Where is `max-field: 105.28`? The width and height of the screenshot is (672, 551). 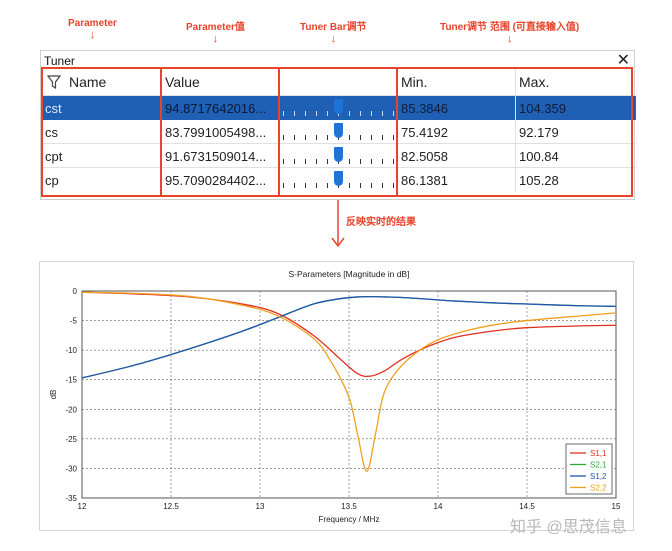 max-field: 105.28 is located at coordinates (539, 180).